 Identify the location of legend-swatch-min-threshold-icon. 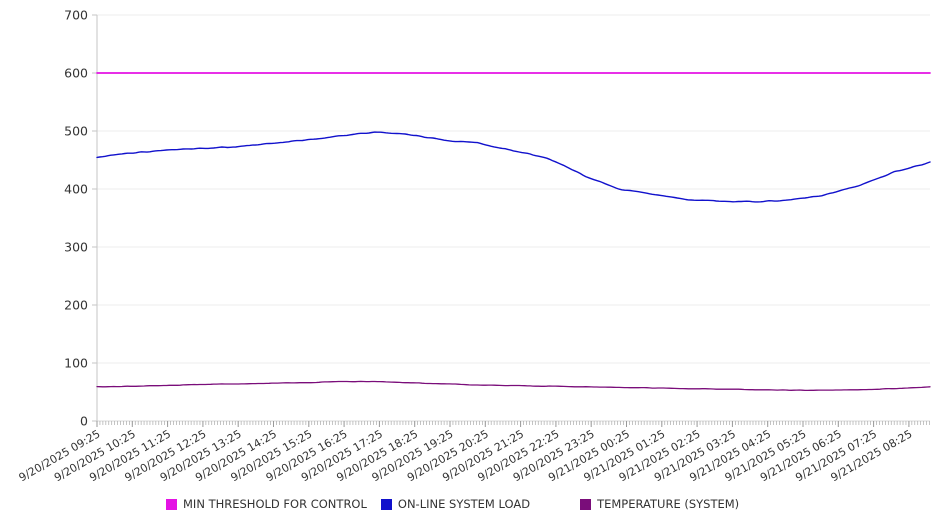
(171, 504).